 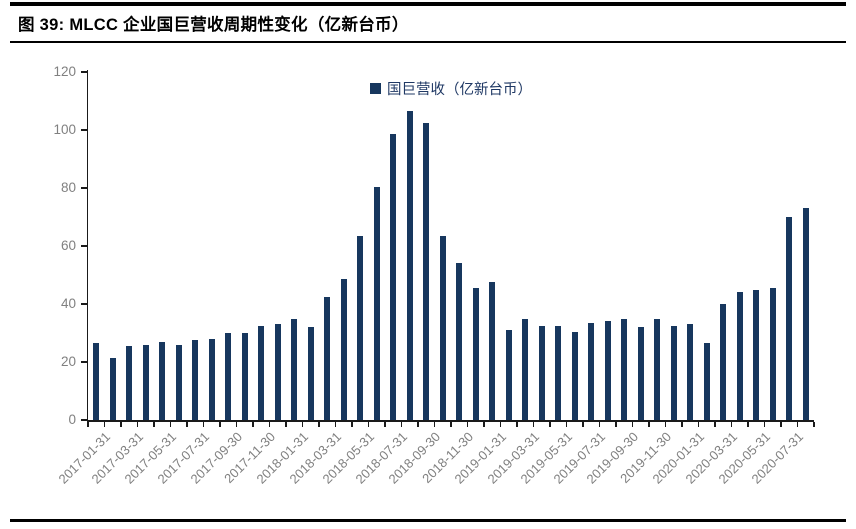 I want to click on y-tick-label: 80, so click(x=68, y=187).